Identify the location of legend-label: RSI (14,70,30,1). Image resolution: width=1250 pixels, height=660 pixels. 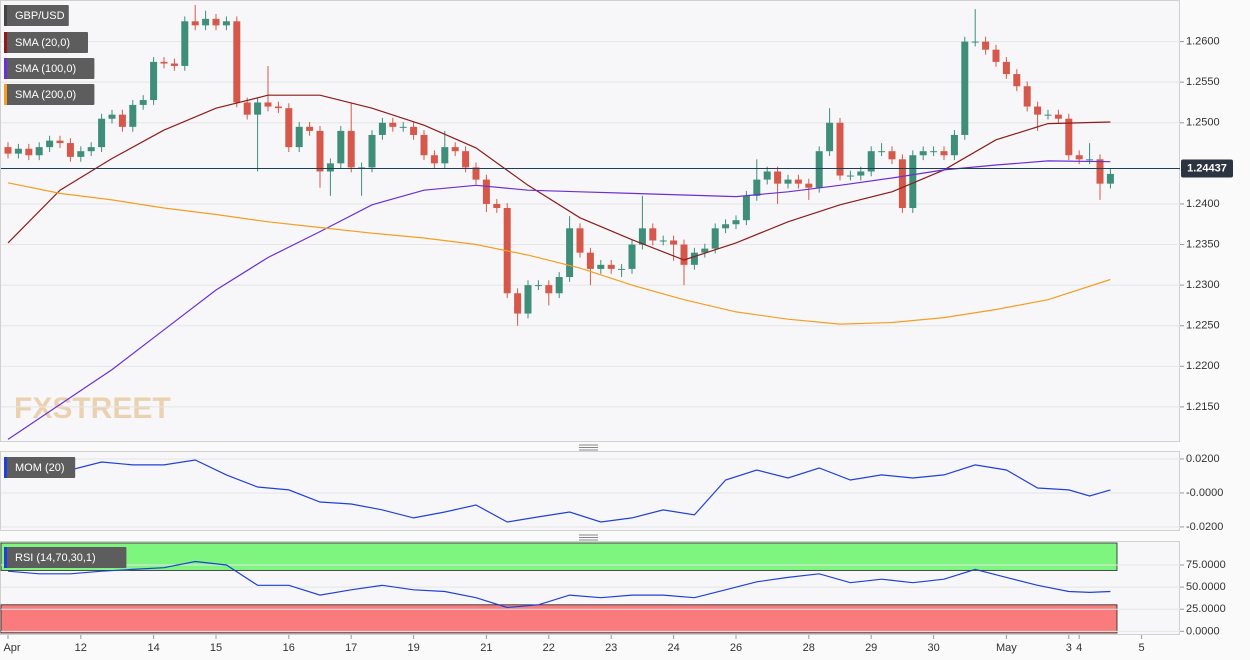
(55, 558).